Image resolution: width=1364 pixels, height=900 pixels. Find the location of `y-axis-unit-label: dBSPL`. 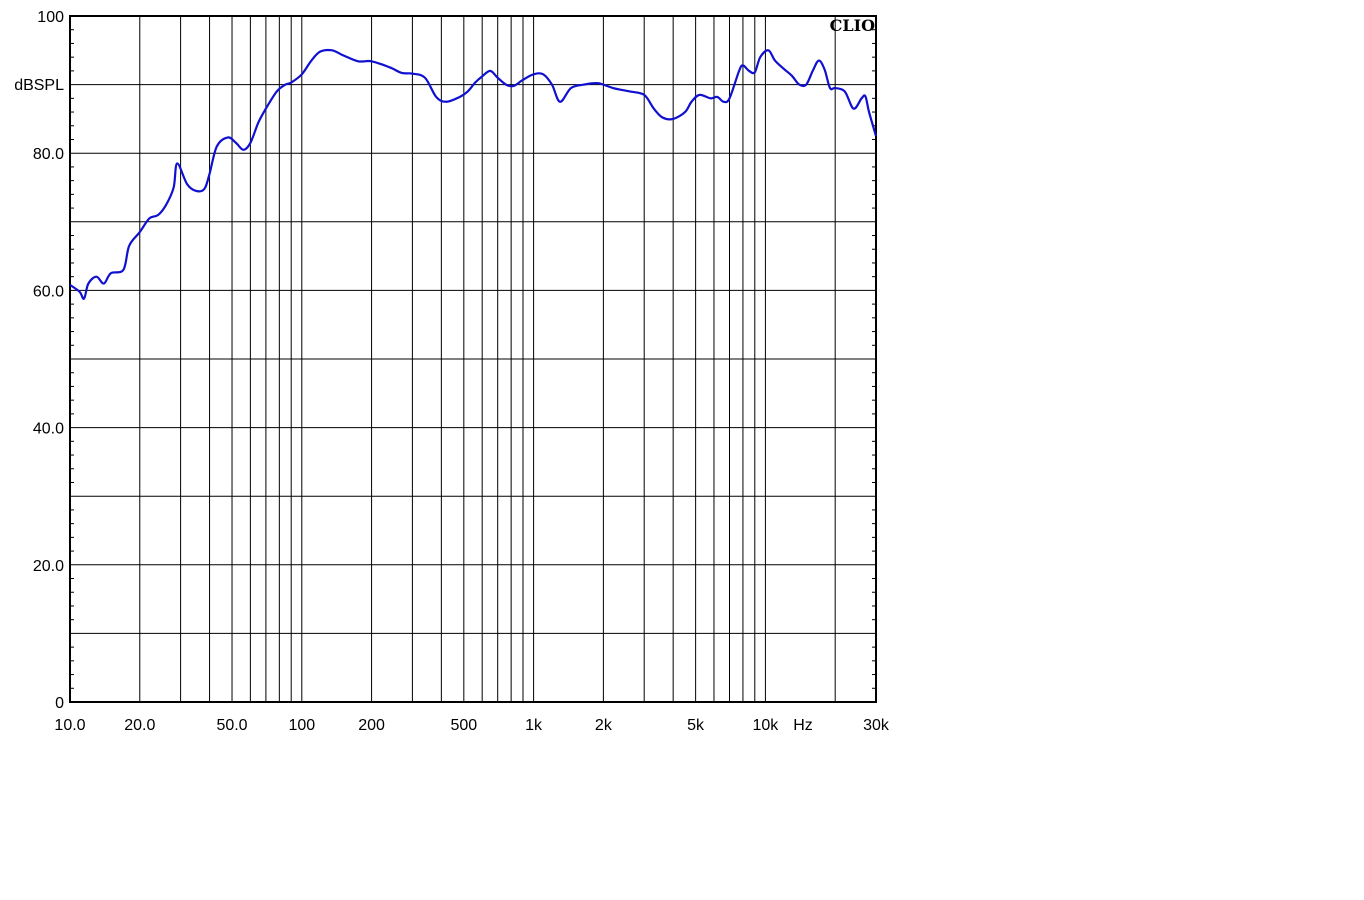

y-axis-unit-label: dBSPL is located at coordinates (39, 85).